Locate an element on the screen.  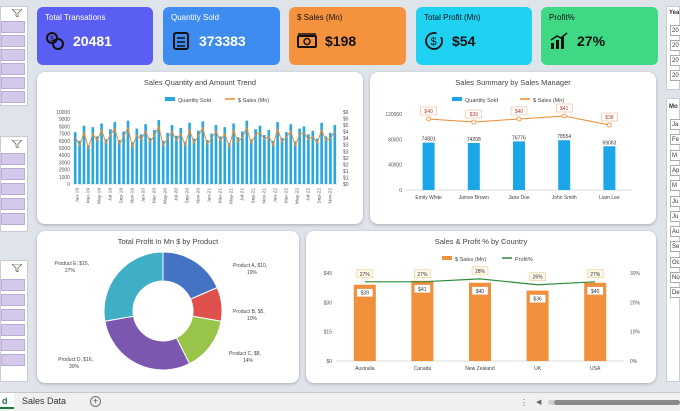
legend-label: Quantity Sold is located at coordinates (481, 101).